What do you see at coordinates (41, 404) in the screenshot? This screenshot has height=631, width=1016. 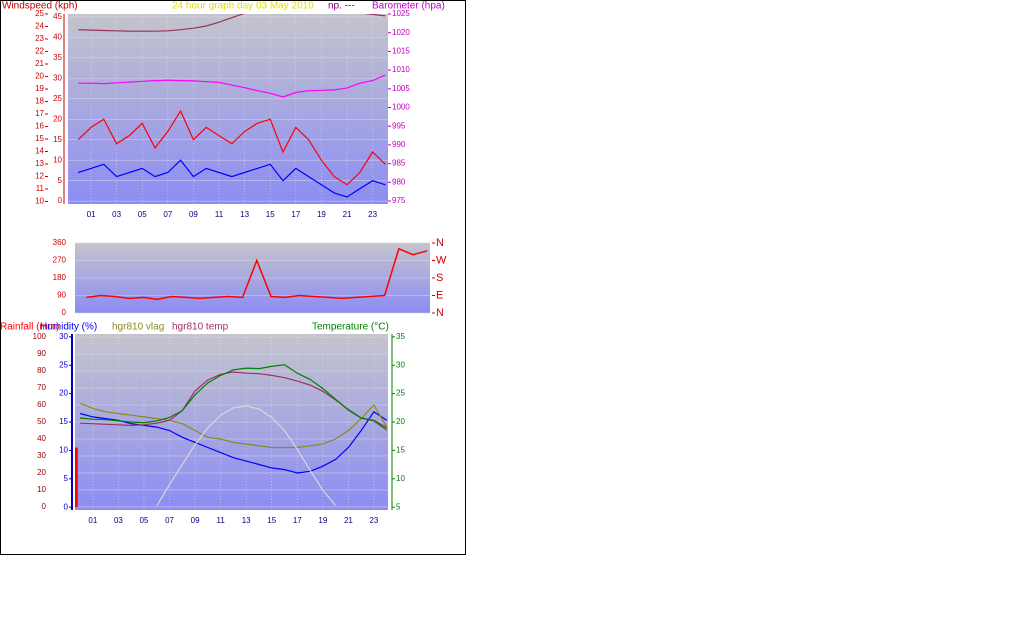 I see `y-tick-label: 60` at bounding box center [41, 404].